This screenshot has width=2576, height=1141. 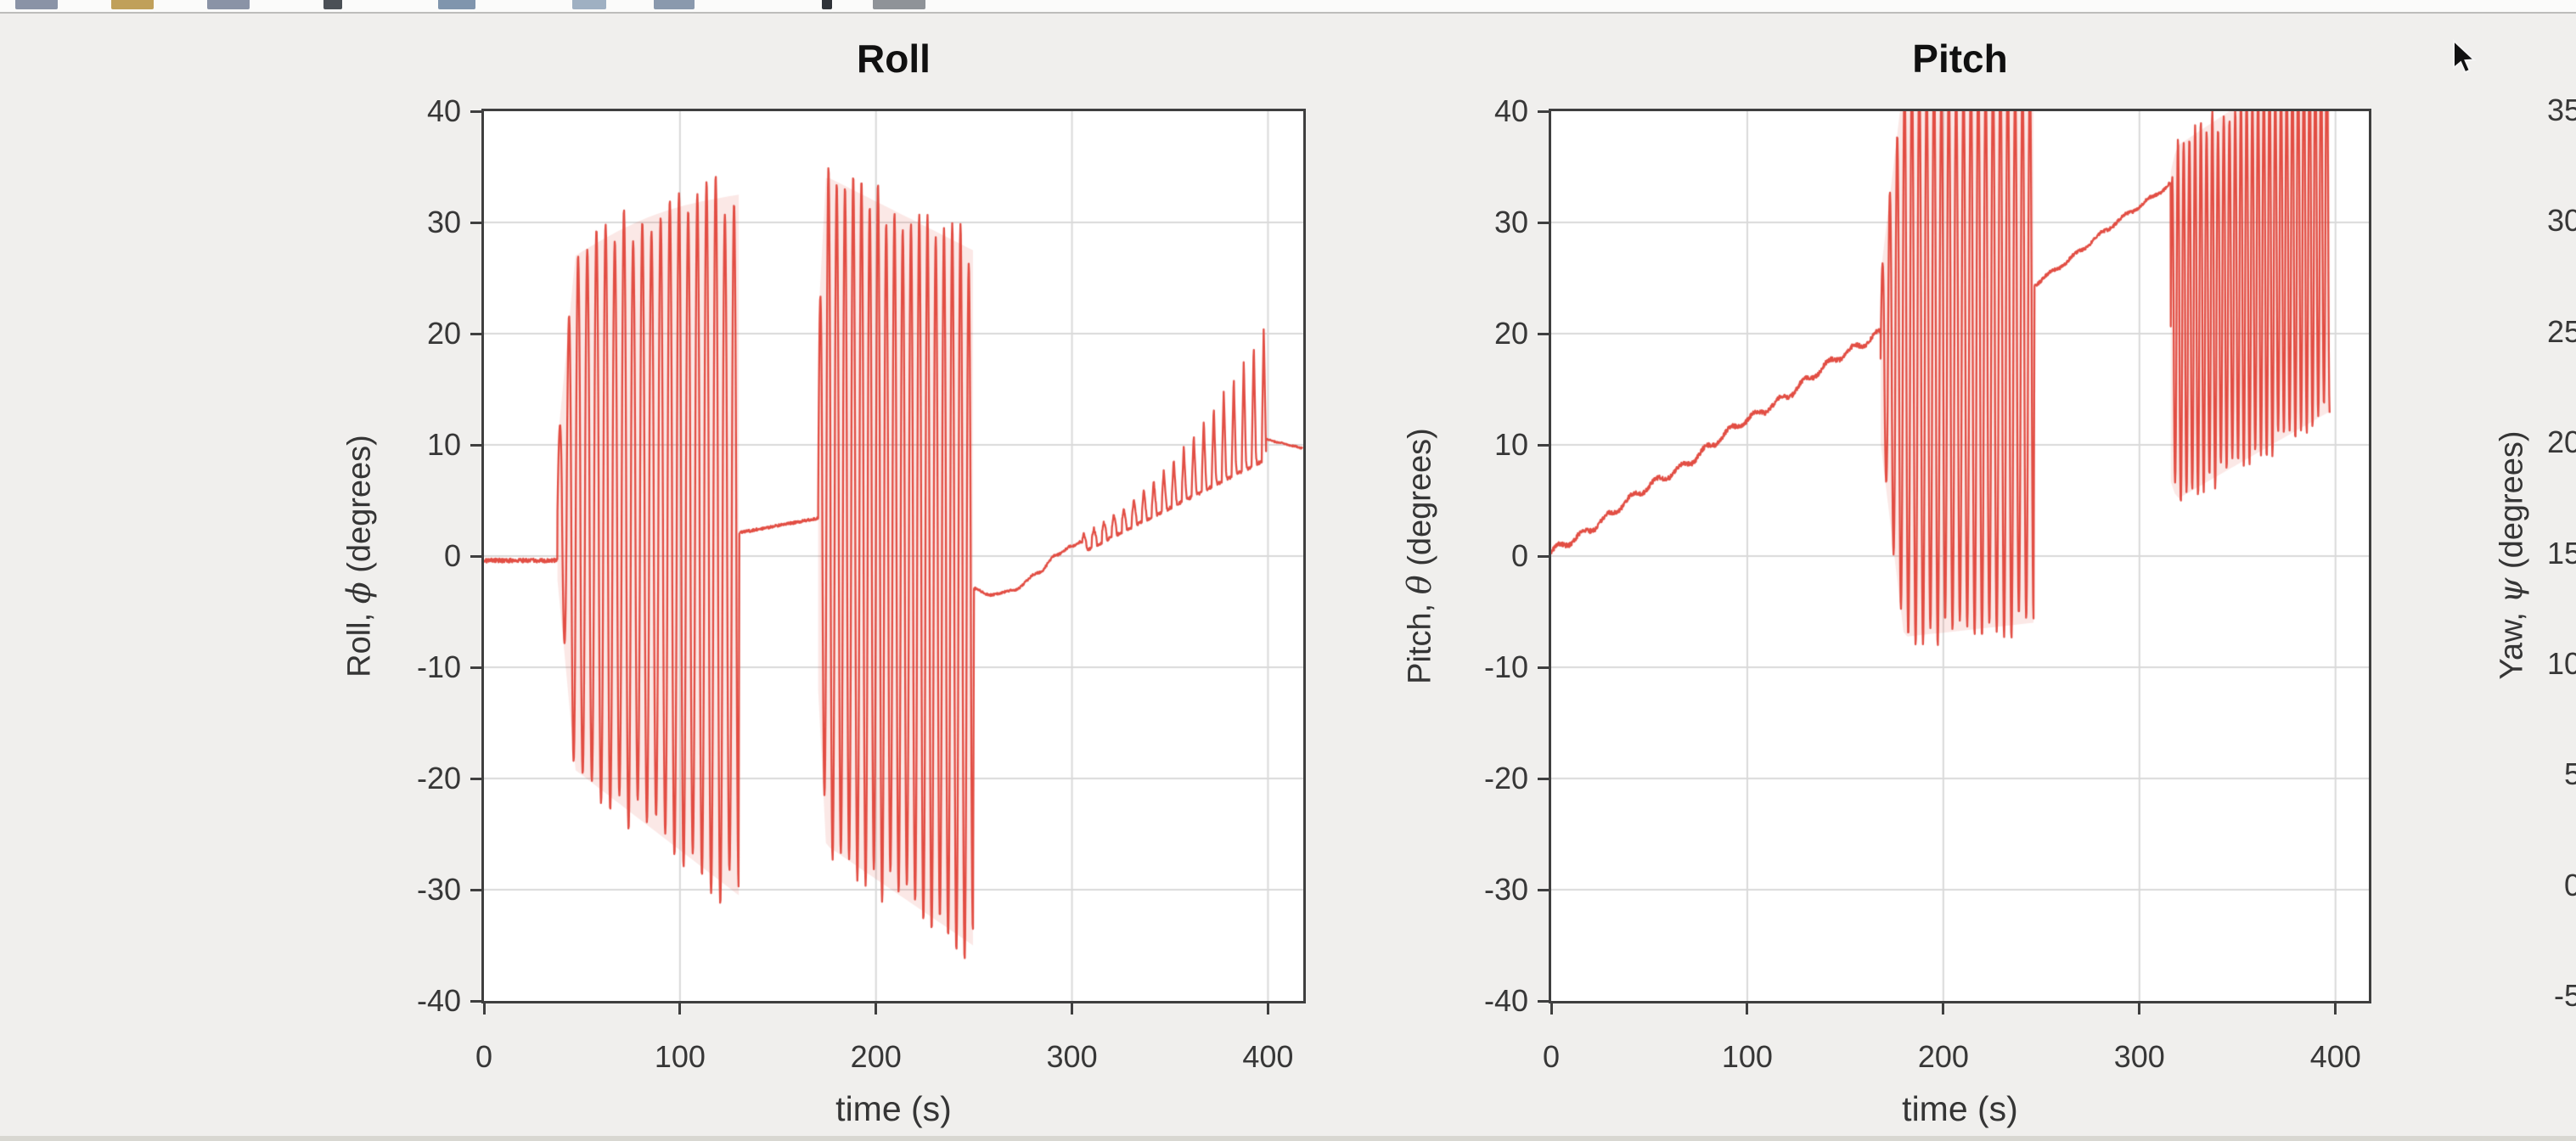 What do you see at coordinates (1510, 222) in the screenshot?
I see `pitch-y-tick-label: 30` at bounding box center [1510, 222].